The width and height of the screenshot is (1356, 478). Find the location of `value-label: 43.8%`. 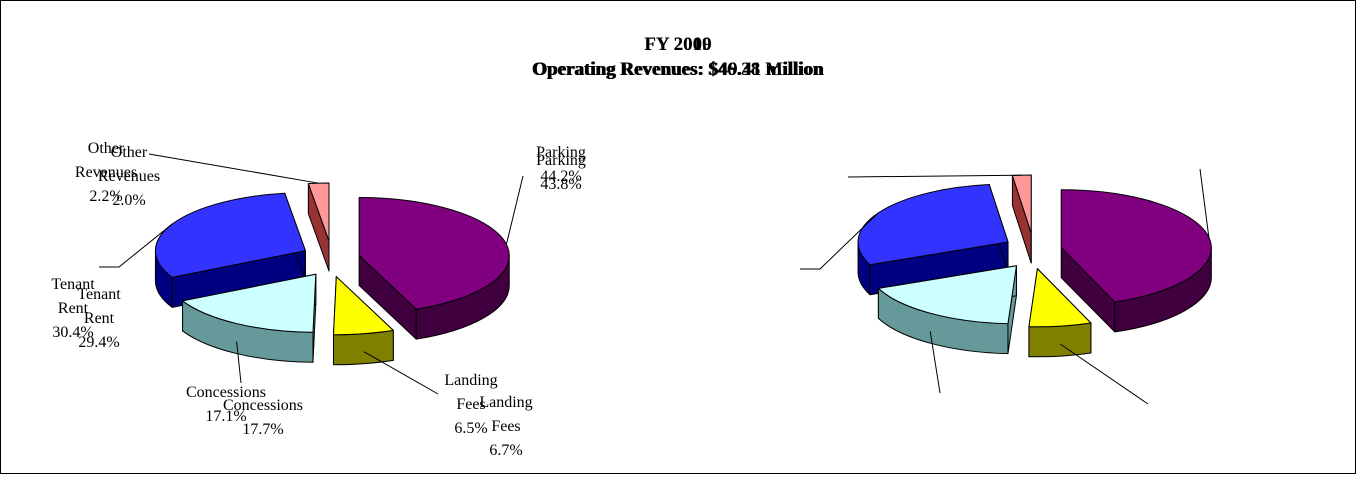

value-label: 43.8% is located at coordinates (561, 184).